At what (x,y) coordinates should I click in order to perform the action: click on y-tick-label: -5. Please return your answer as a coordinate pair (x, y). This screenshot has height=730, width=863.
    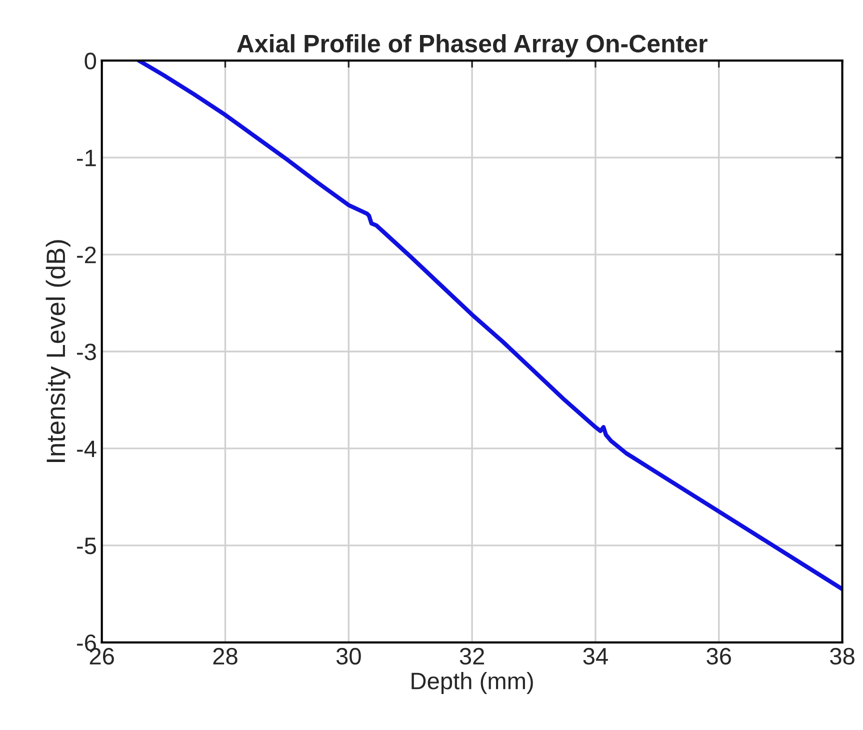
    Looking at the image, I should click on (86, 546).